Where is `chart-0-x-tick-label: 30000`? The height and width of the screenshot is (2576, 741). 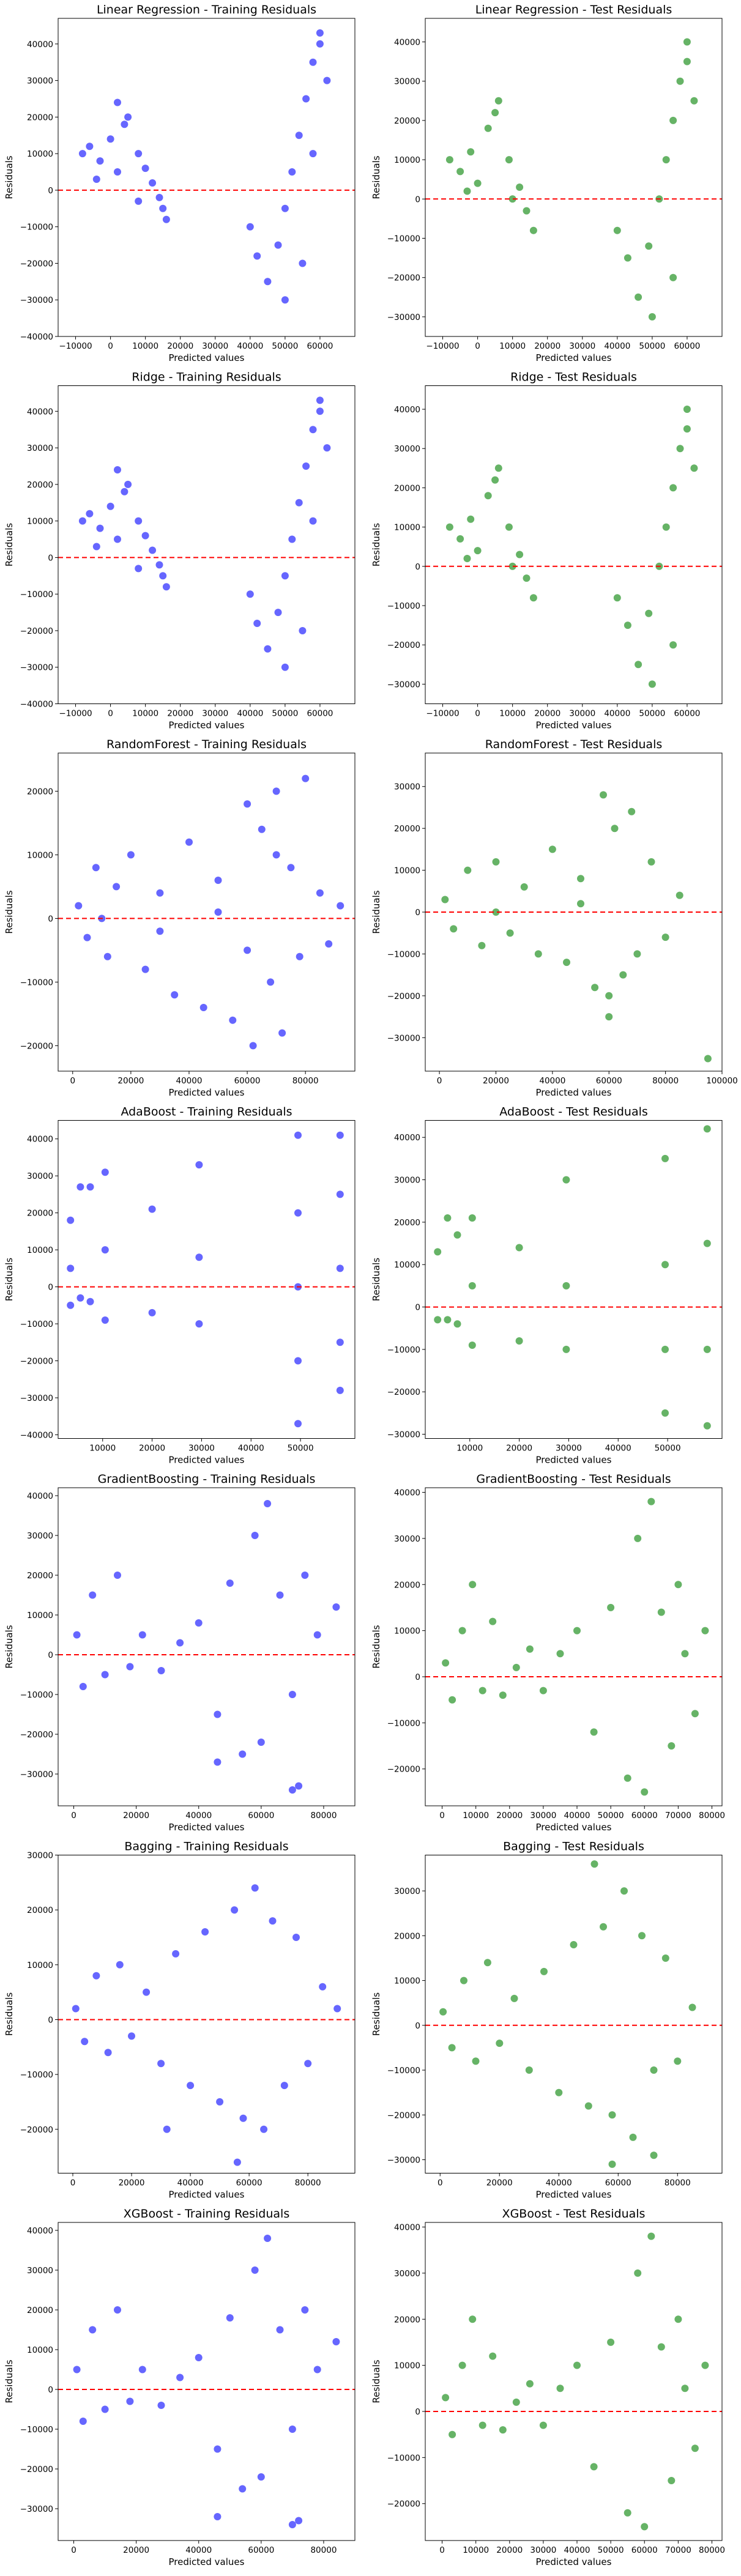
chart-0-x-tick-label: 30000 is located at coordinates (215, 346).